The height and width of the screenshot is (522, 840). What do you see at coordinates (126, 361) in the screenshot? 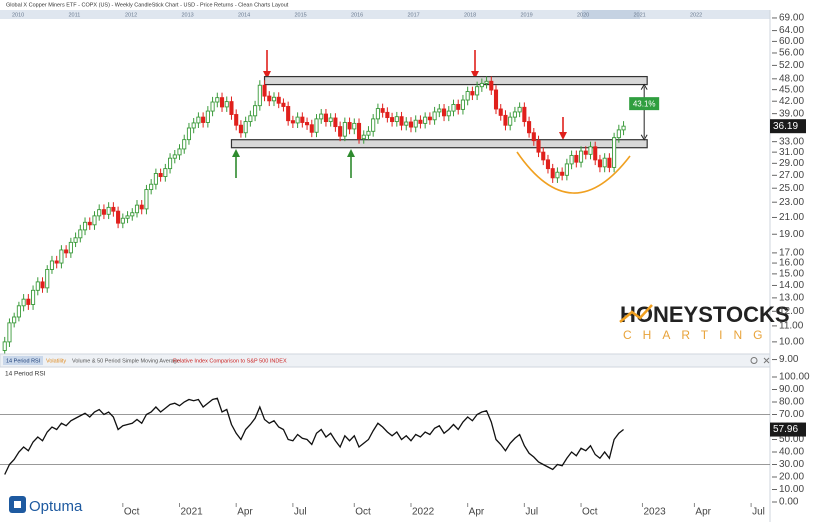
I see `indicator-tab: Volume & 50 Period Simple Moving Average` at bounding box center [126, 361].